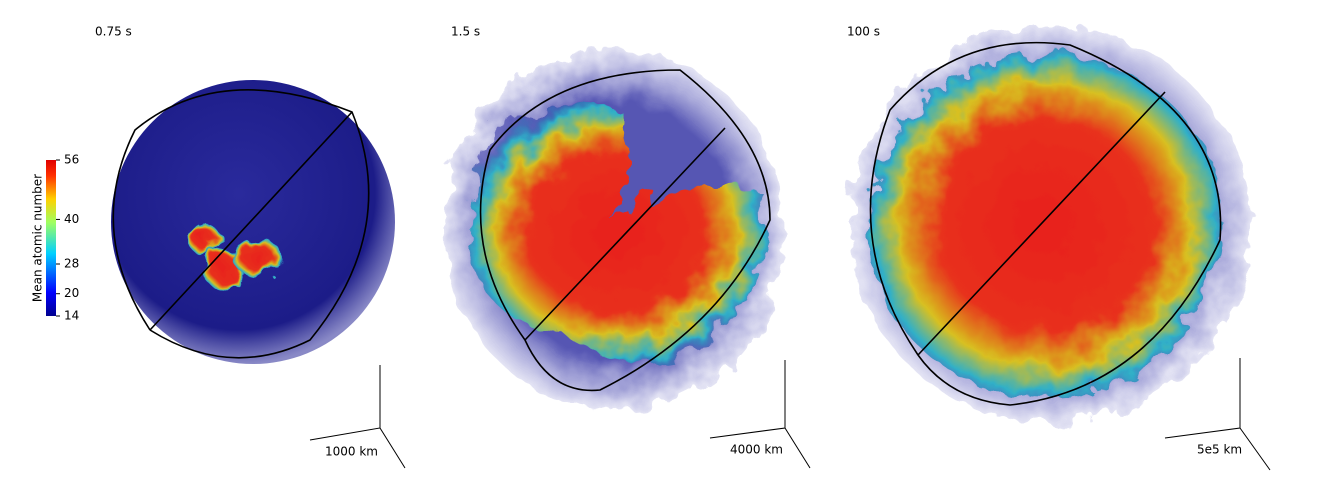 The image size is (1324, 493). I want to click on colorbar-tick-label: 14, so click(71, 316).